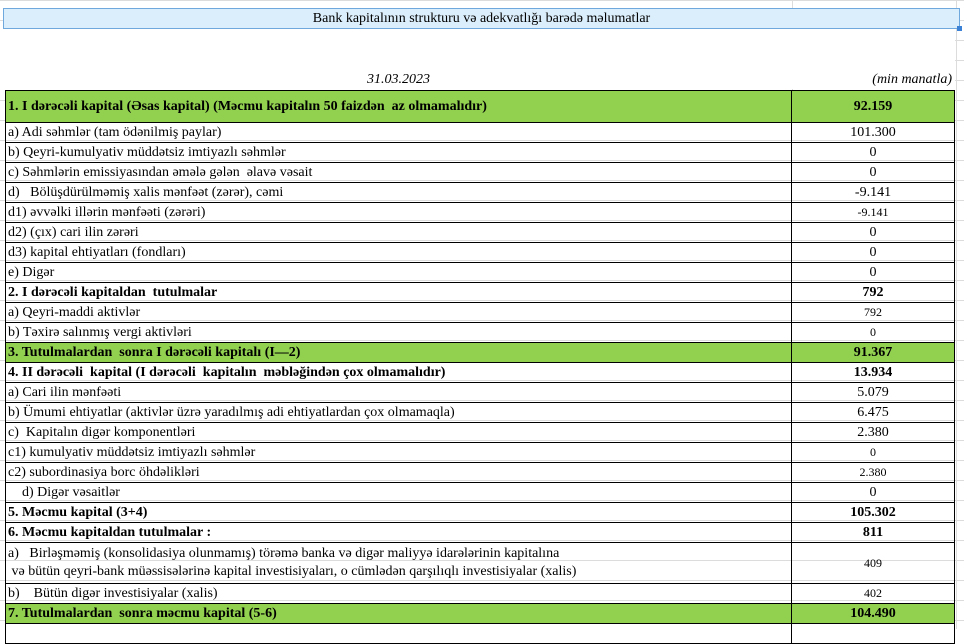  What do you see at coordinates (873, 563) in the screenshot?
I see `row-value: 409` at bounding box center [873, 563].